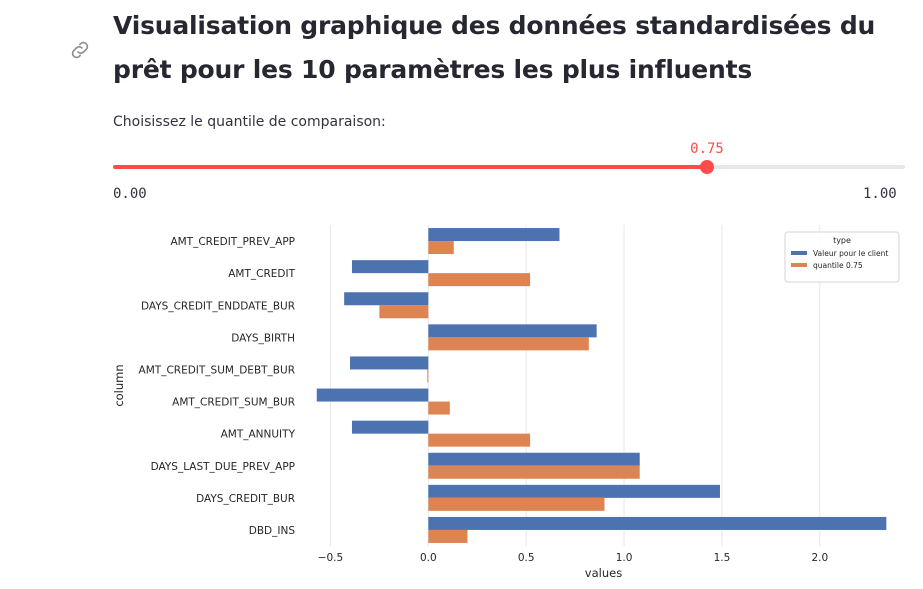 The width and height of the screenshot is (923, 589). Describe the element at coordinates (819, 558) in the screenshot. I see `x-tick-label: 2.0` at that location.